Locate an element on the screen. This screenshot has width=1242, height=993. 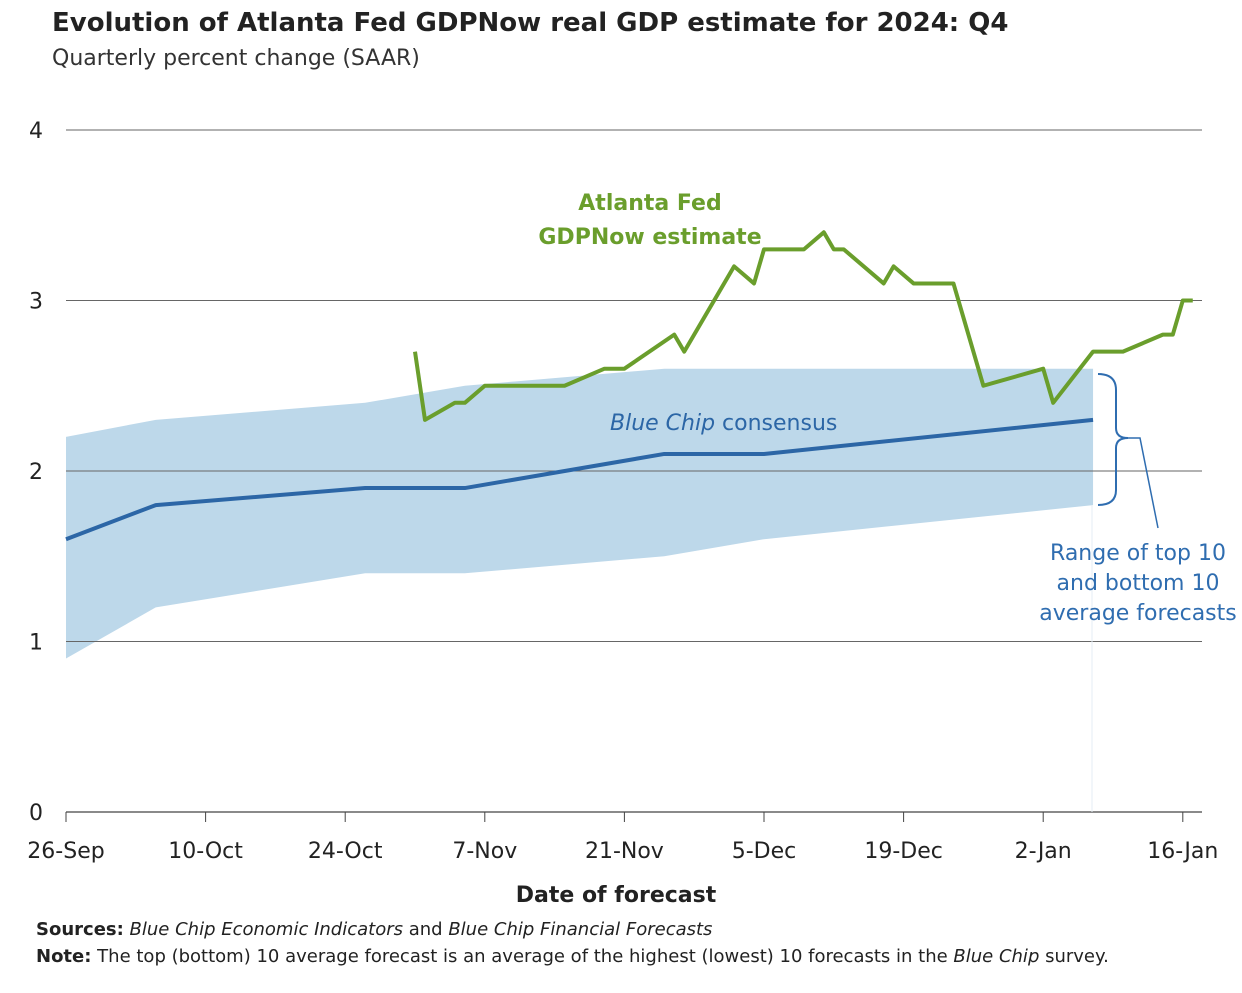
x-tick-label: 26-Sep is located at coordinates (65, 851).